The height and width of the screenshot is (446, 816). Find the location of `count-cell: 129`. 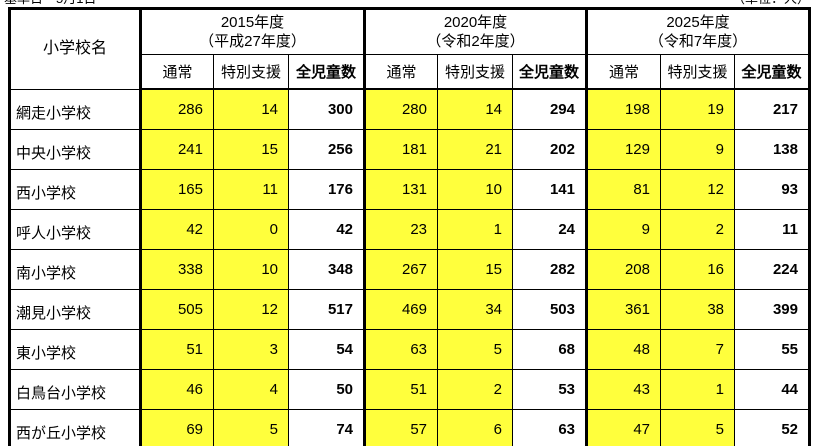

count-cell: 129 is located at coordinates (623, 149).